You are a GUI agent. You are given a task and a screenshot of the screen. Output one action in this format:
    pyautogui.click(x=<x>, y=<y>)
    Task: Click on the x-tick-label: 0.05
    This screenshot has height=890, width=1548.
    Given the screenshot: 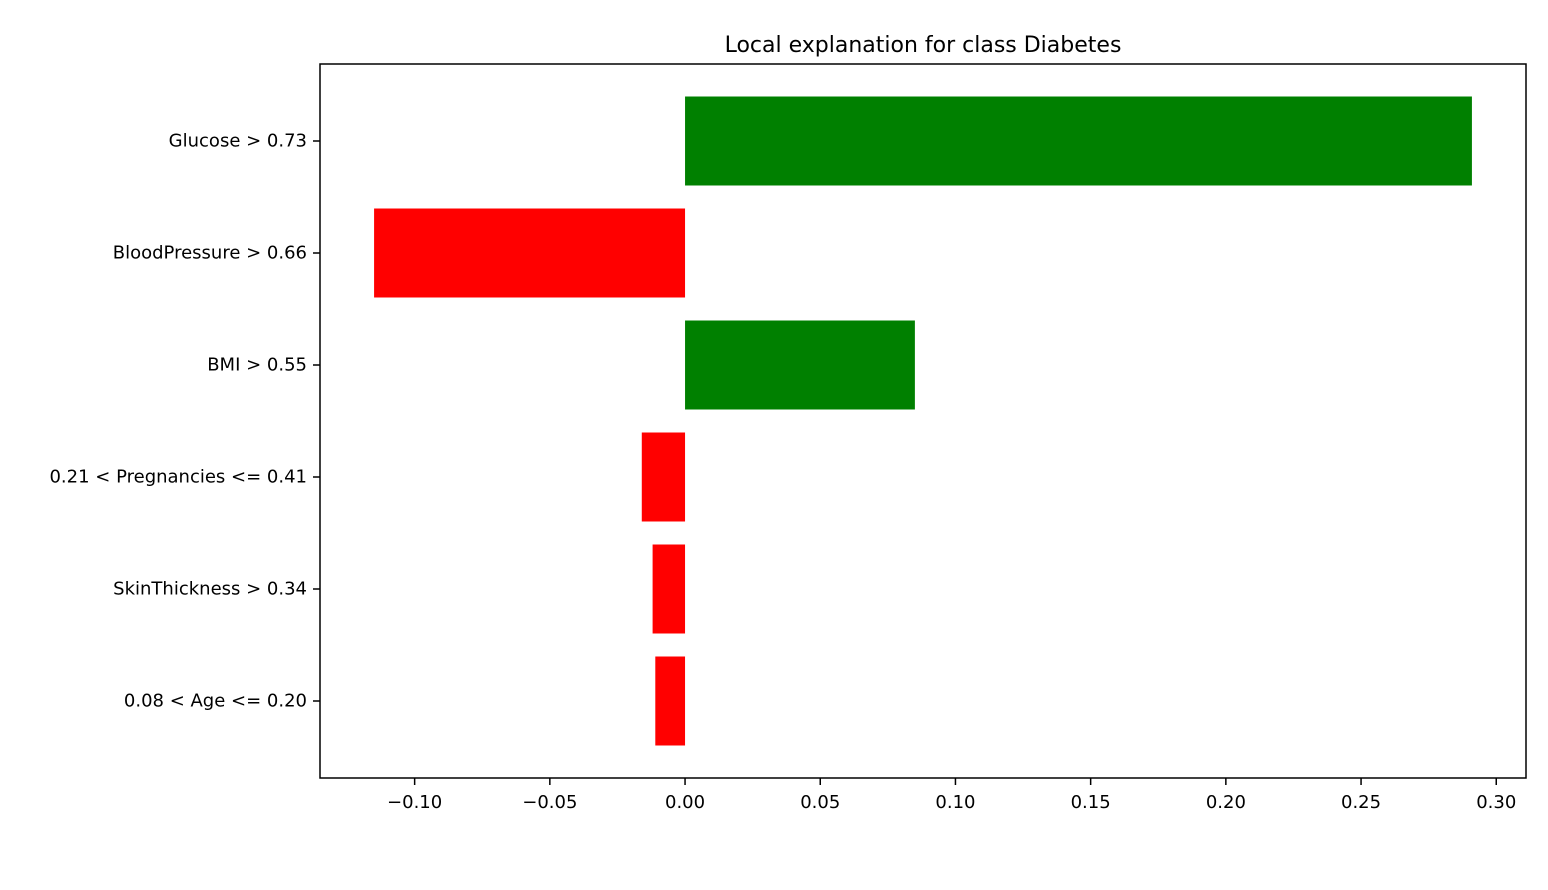 What is the action you would take?
    pyautogui.click(x=820, y=802)
    